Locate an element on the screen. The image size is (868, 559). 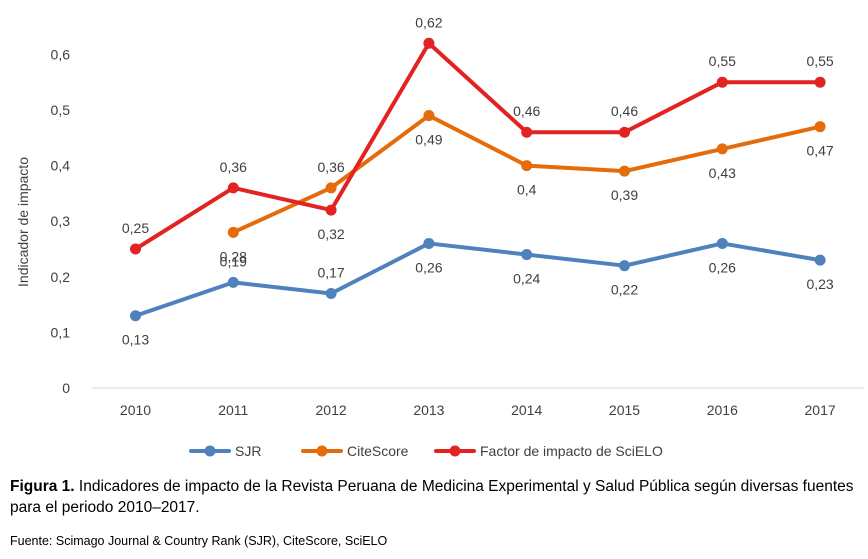
data-label: 0,22 is located at coordinates (624, 290).